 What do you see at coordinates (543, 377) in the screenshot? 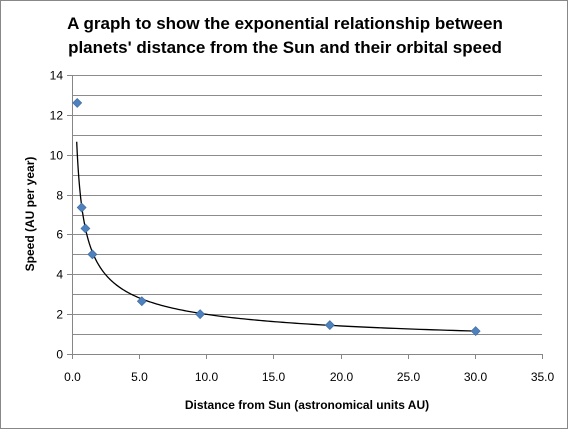
I see `x-tick-label: 35.0` at bounding box center [543, 377].